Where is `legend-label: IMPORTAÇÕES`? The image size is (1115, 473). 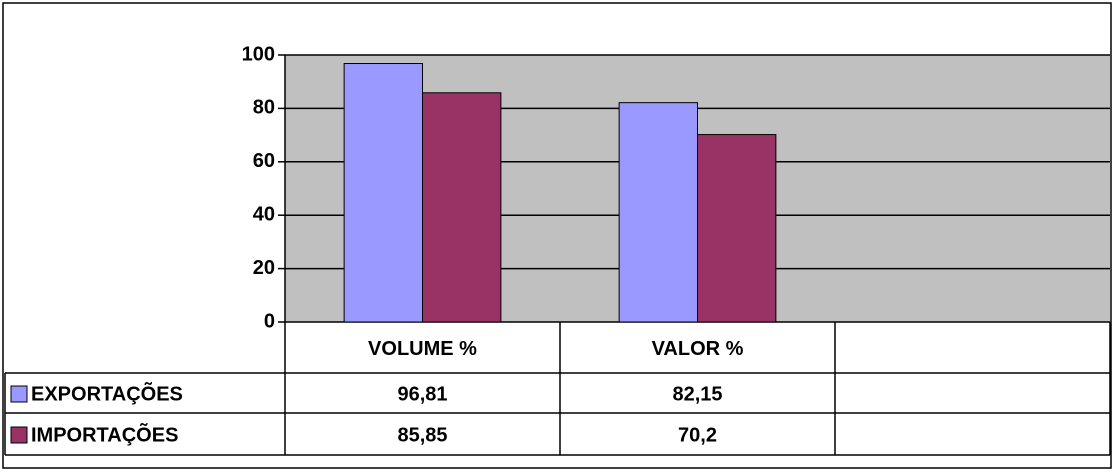
legend-label: IMPORTAÇÕES is located at coordinates (104, 434).